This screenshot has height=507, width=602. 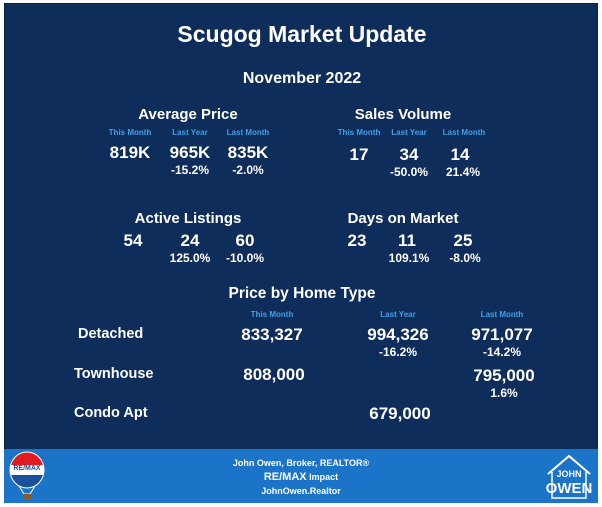 What do you see at coordinates (188, 114) in the screenshot?
I see `average-price-heading: Average Price` at bounding box center [188, 114].